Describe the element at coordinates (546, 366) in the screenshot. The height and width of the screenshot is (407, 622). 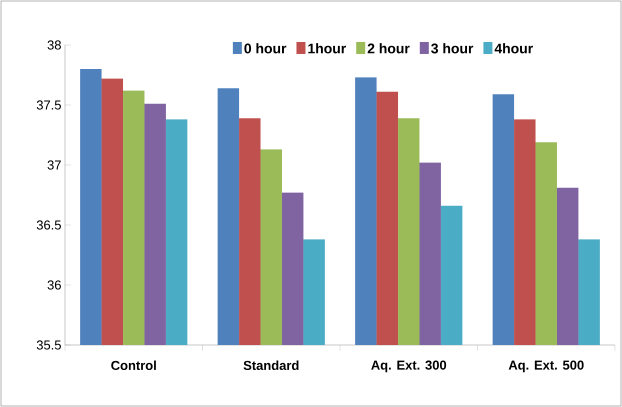
I see `x-tick-label: Aq. Ext. 500` at that location.